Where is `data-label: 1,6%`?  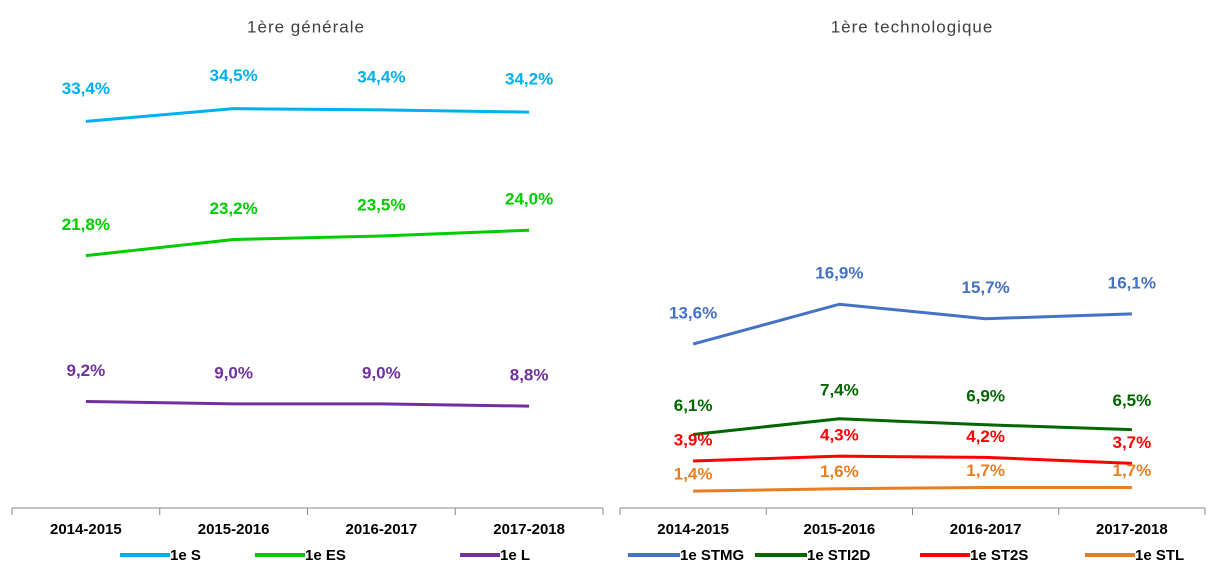
data-label: 1,6% is located at coordinates (839, 471).